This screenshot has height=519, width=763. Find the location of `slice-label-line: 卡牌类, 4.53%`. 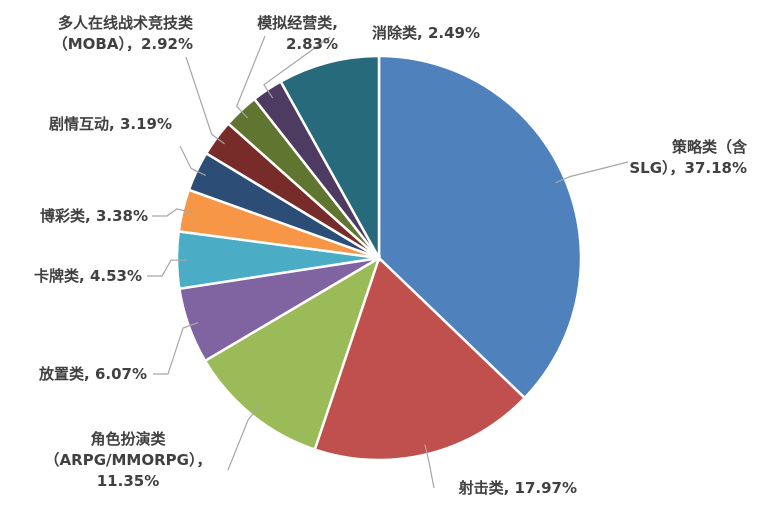

slice-label-line: 卡牌类, 4.53% is located at coordinates (88, 276).